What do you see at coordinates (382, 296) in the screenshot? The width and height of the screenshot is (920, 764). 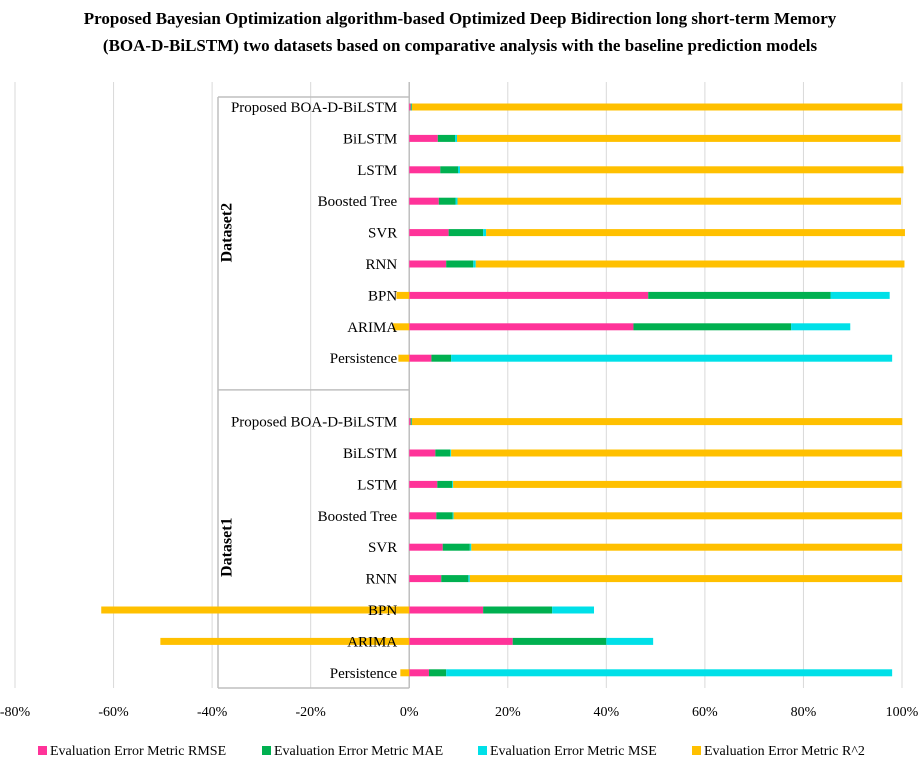 I see `category-label: BPN` at bounding box center [382, 296].